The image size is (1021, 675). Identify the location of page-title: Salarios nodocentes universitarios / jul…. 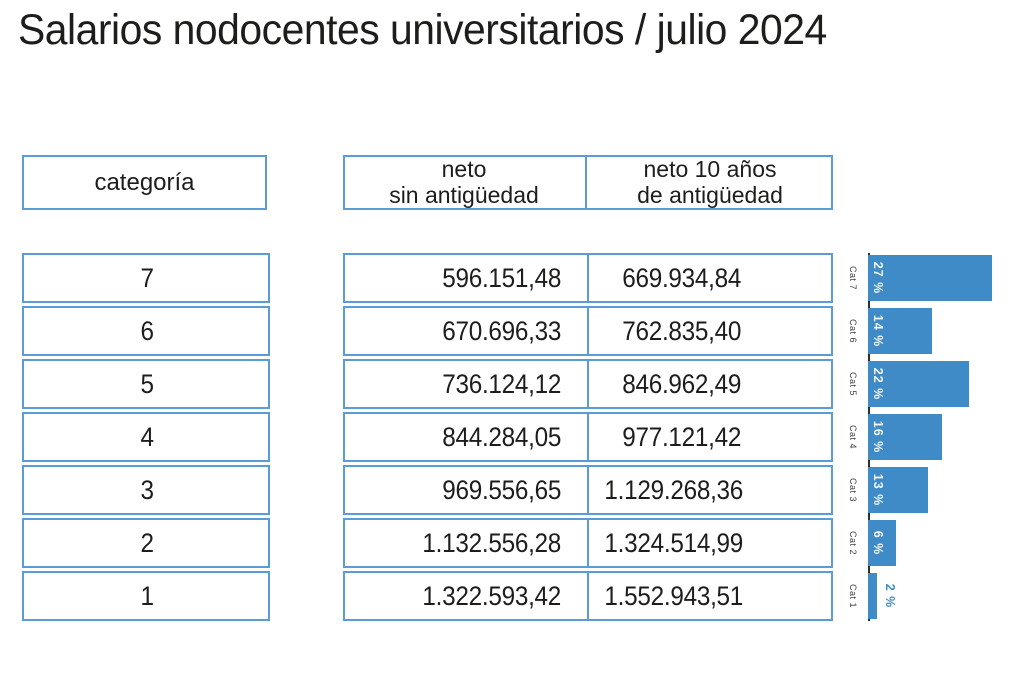
(443, 30).